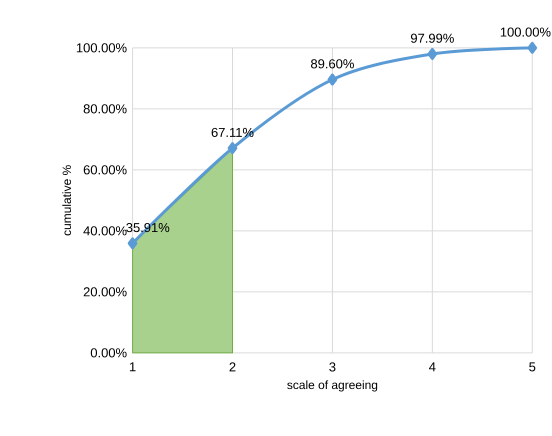 The image size is (552, 436). Describe the element at coordinates (133, 367) in the screenshot. I see `x-tick-label: 1` at that location.